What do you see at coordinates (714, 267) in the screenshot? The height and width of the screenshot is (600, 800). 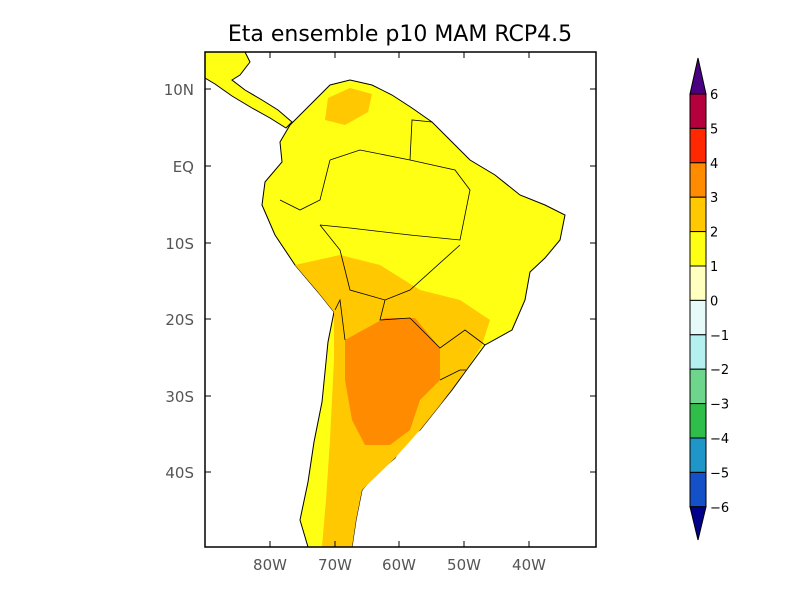 I see `colorbar-label: 1` at bounding box center [714, 267].